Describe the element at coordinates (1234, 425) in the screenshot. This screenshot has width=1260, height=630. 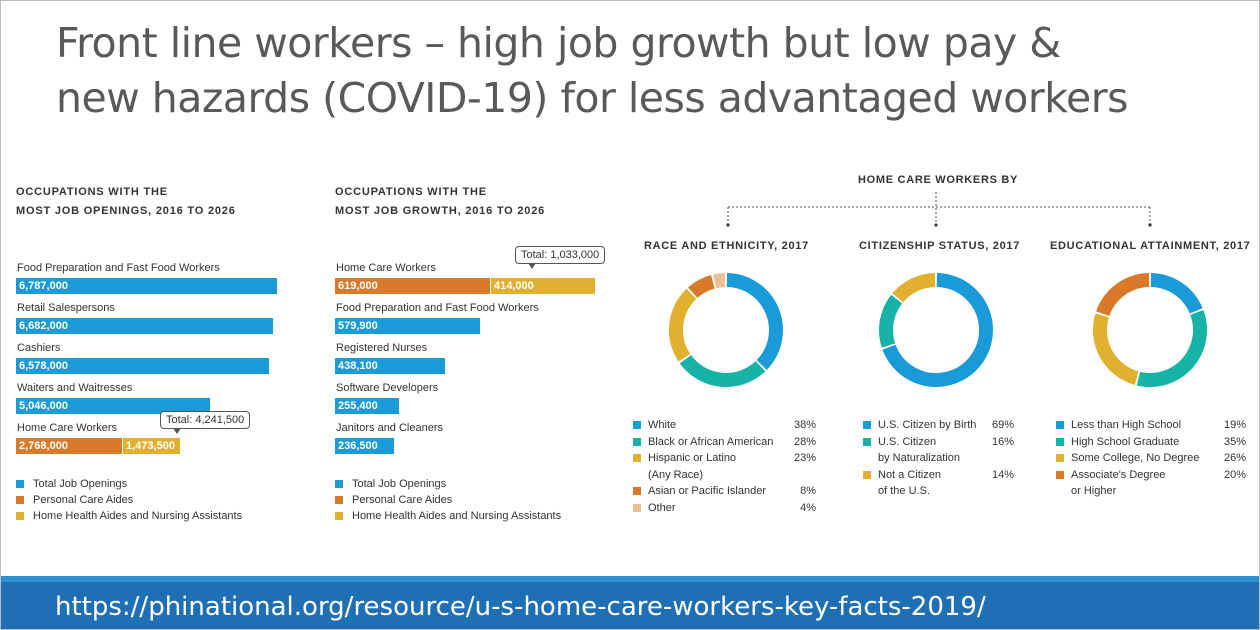
I see `legend-percent: 19%` at that location.